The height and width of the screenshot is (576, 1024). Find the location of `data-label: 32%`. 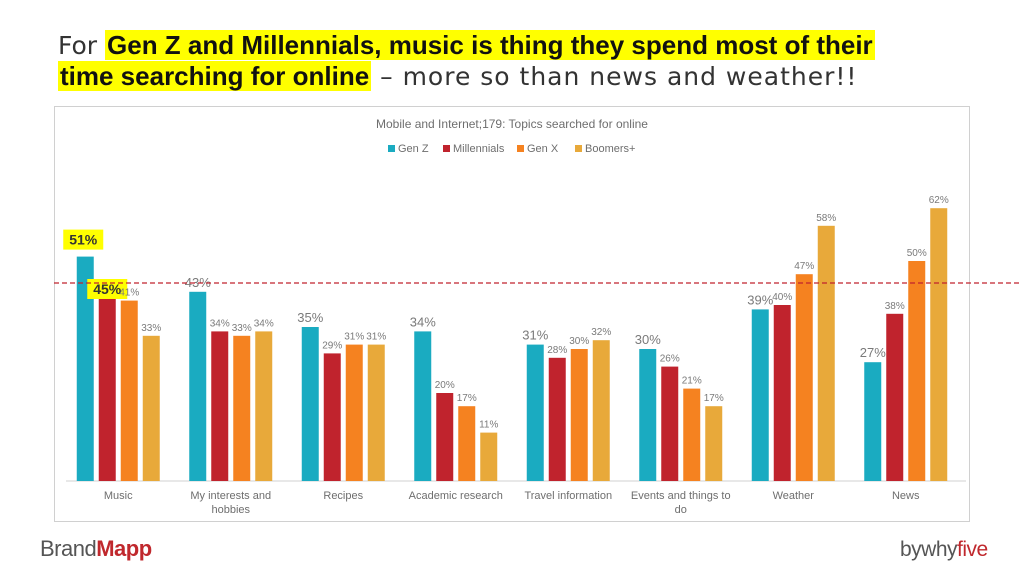

data-label: 32% is located at coordinates (601, 332).